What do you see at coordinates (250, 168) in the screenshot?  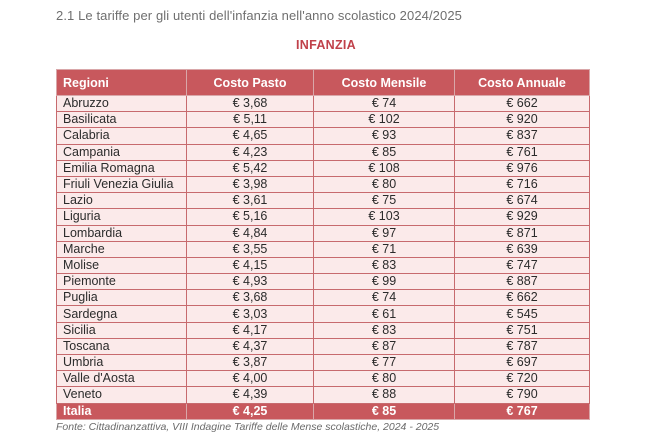 I see `cell-costo-pasto: € 5,42` at bounding box center [250, 168].